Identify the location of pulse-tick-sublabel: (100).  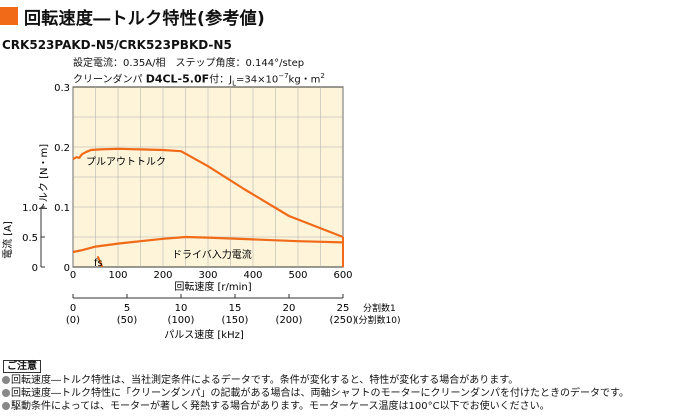
(181, 320).